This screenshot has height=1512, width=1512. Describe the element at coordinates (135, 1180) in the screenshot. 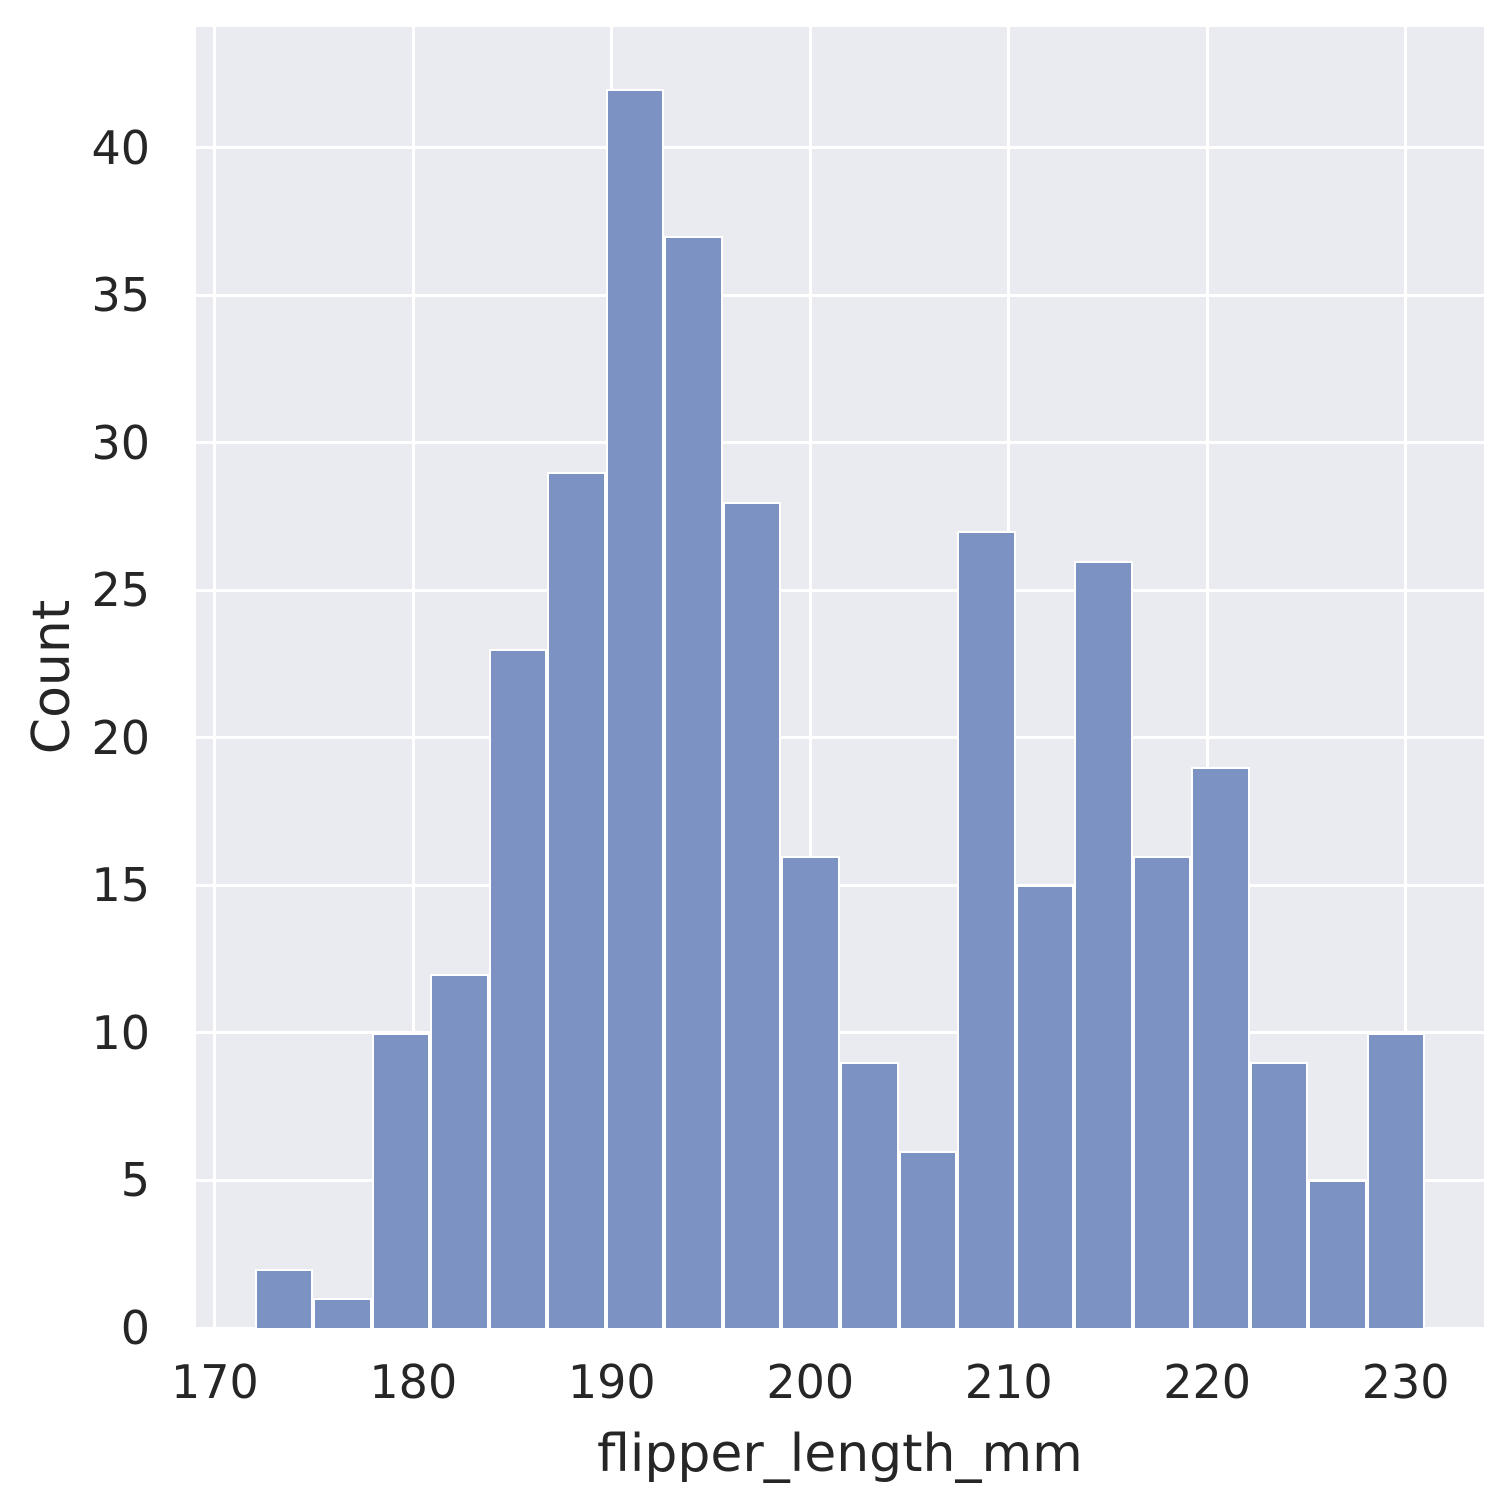

I see `y-tick-label-5: 5` at that location.